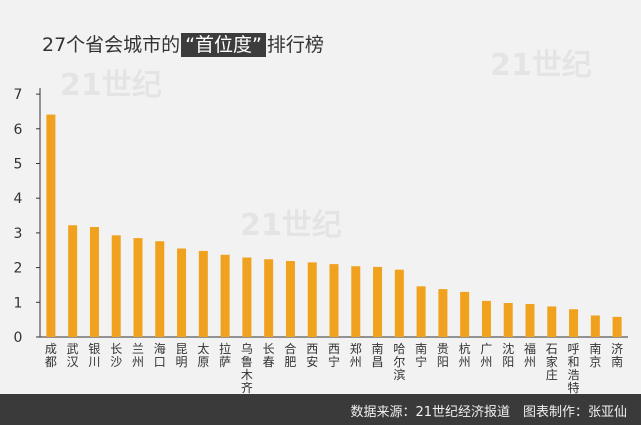  I want to click on x-tick-label: 武汉, so click(73, 355).